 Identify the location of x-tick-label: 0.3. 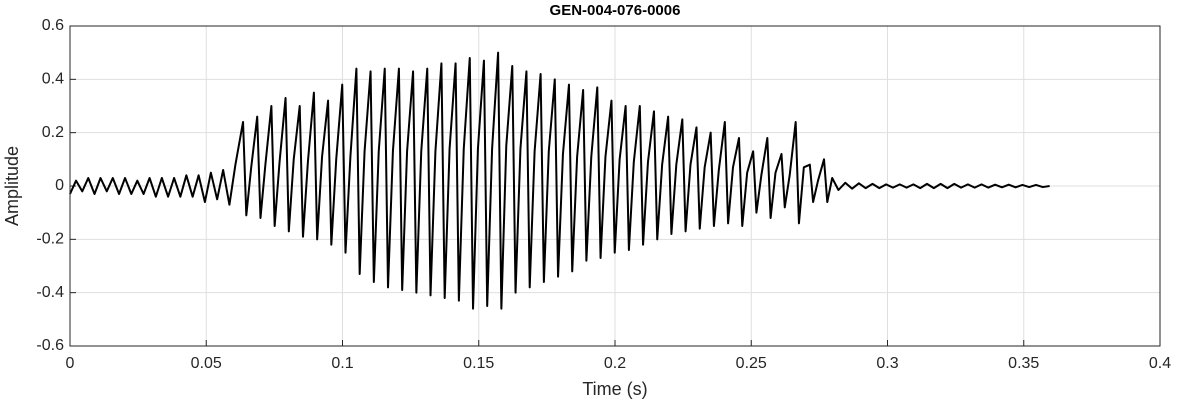
(887, 363).